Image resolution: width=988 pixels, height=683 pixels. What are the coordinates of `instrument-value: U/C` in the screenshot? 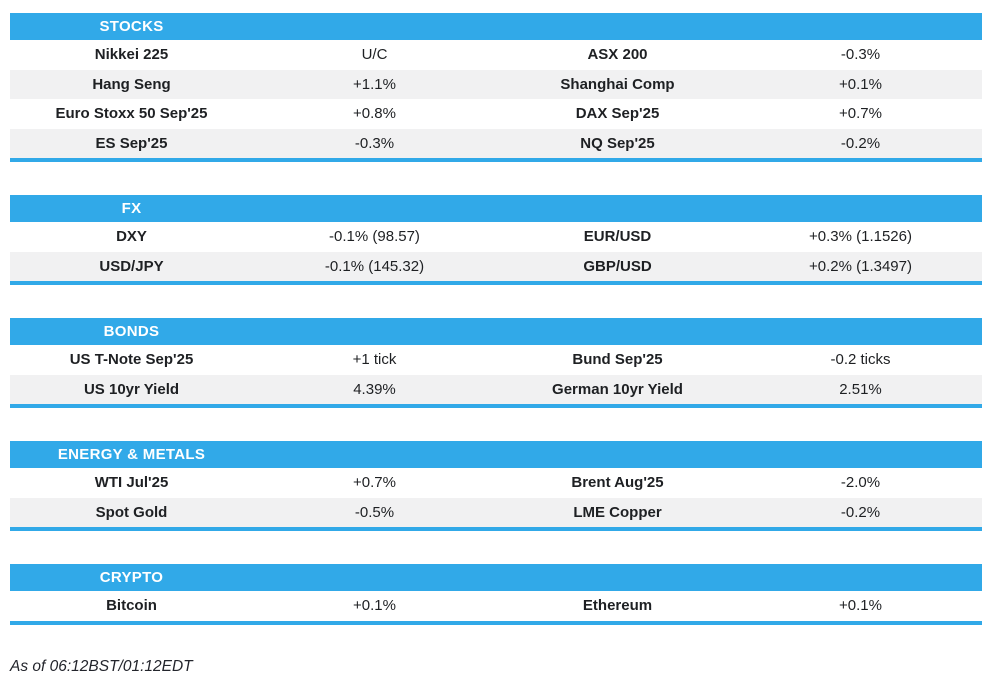 It's located at (374, 55).